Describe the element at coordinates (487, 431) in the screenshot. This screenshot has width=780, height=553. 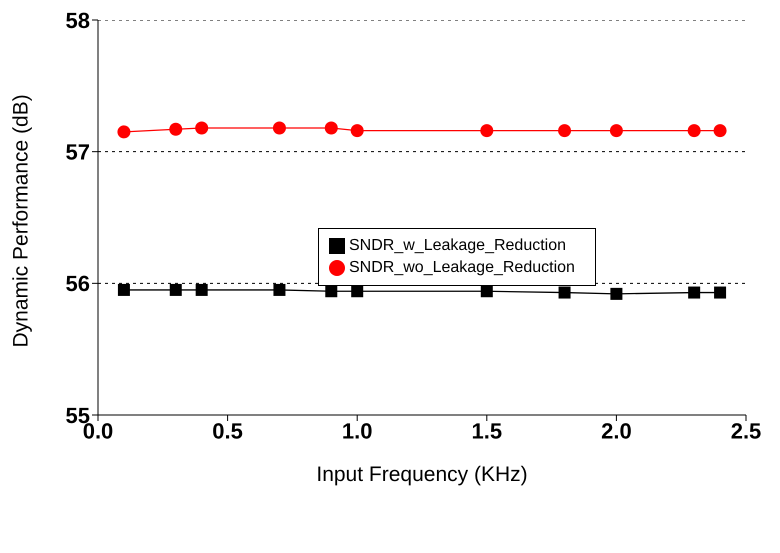
I see `x-tick-label: 1.5` at that location.